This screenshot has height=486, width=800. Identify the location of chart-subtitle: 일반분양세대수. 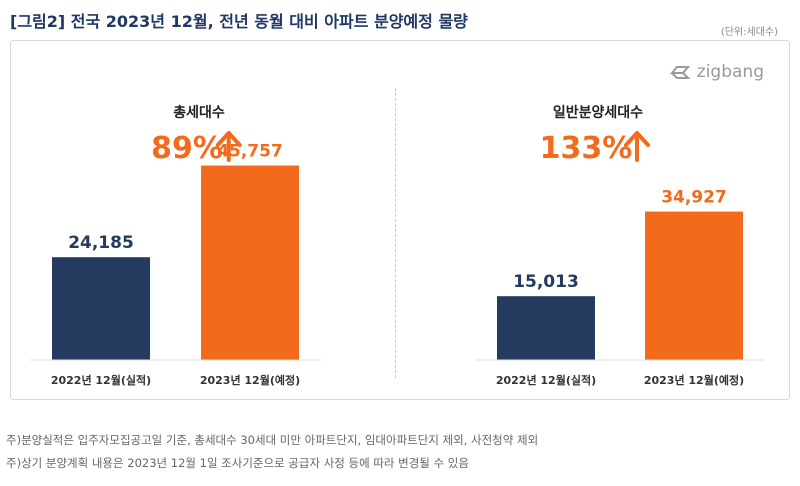
(598, 112).